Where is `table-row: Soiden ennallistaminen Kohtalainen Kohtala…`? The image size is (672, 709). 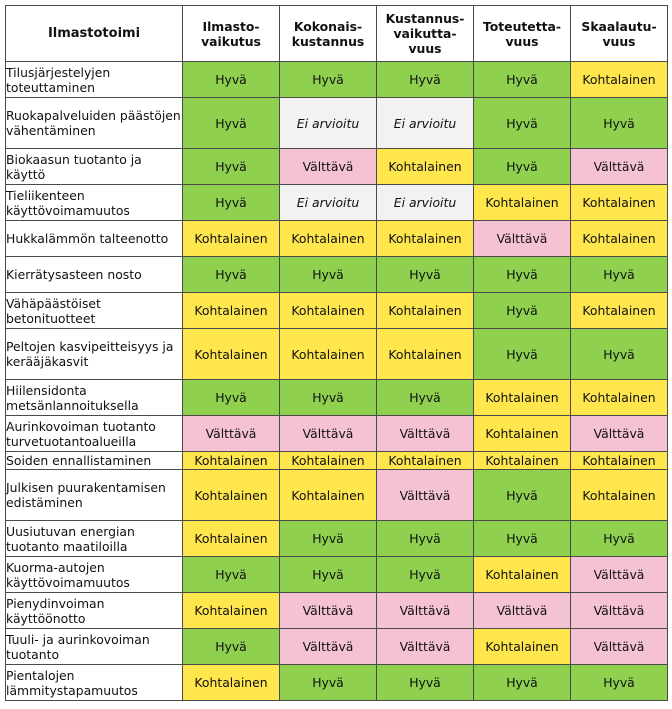
table-row: Soiden ennallistaminen Kohtalainen Kohtala… is located at coordinates (336, 460).